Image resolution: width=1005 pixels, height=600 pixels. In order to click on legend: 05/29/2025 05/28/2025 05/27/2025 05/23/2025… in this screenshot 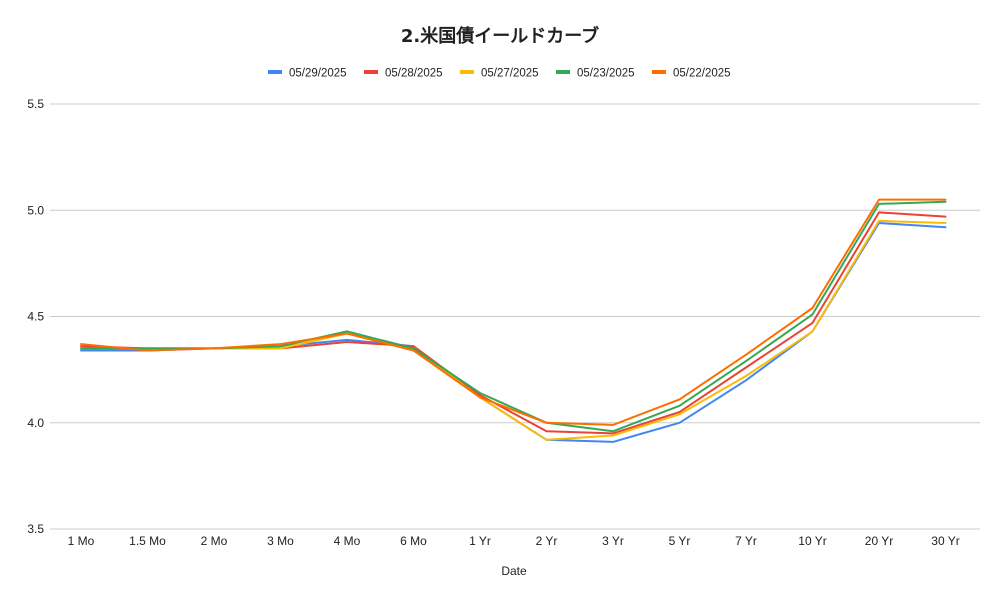, I will do `click(499, 74)`.